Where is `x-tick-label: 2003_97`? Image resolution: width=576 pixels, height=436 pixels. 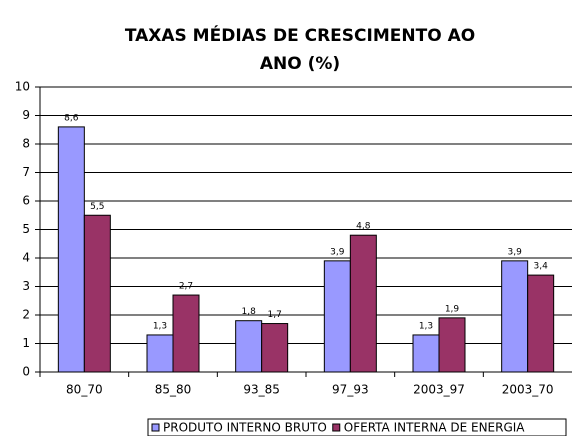
x-tick-label: 2003_97 is located at coordinates (439, 390).